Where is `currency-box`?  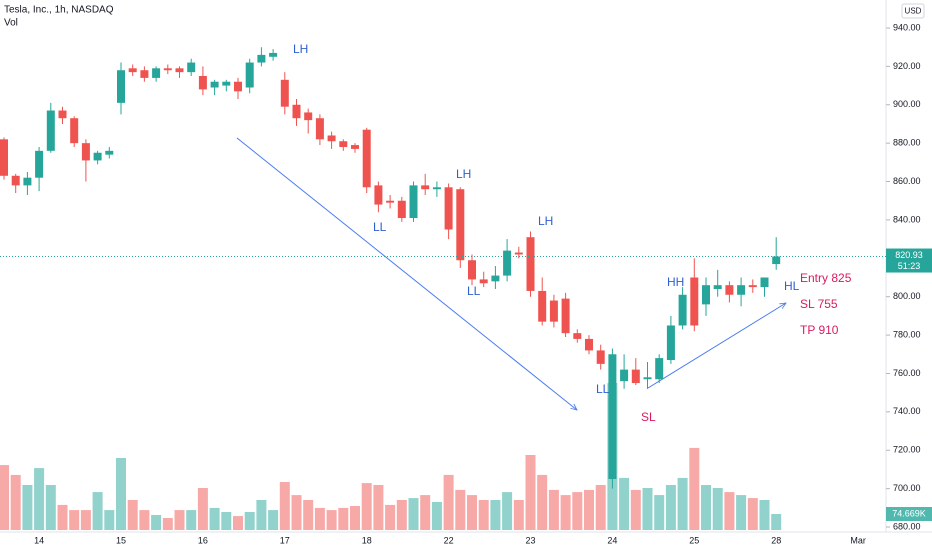
currency-box is located at coordinates (913, 11).